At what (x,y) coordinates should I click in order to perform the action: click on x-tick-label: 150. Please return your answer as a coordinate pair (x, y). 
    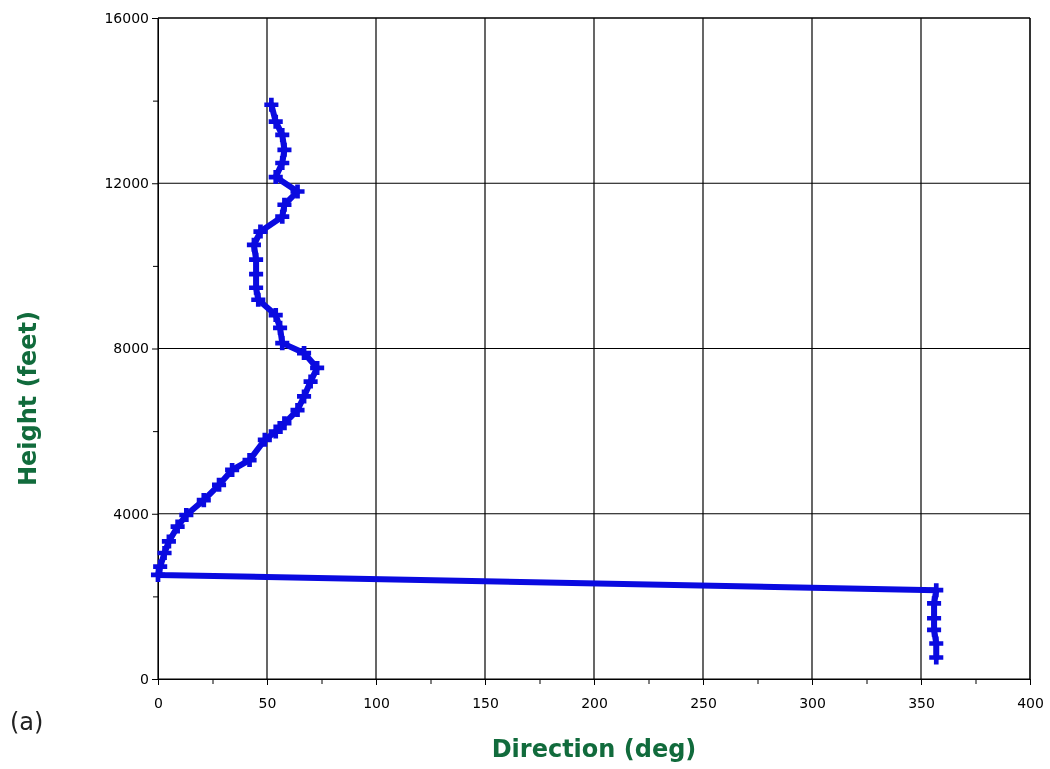
    Looking at the image, I should click on (485, 702).